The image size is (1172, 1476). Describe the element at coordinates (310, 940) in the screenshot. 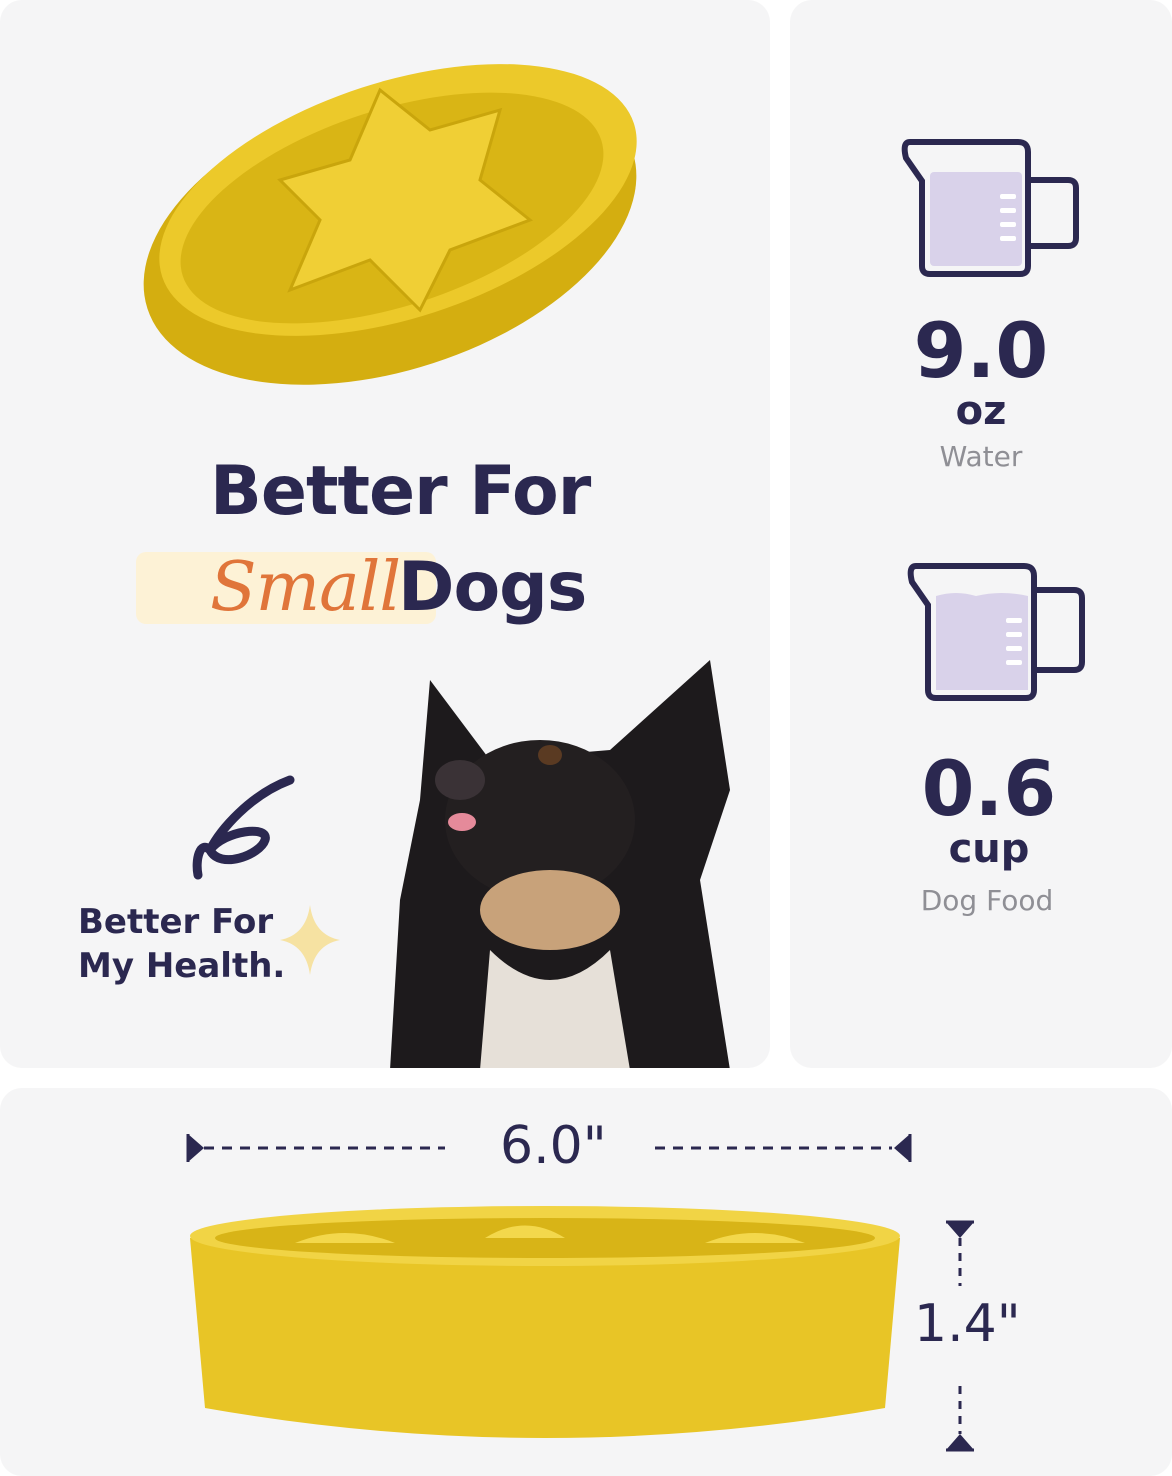

I see `sparkle-icon` at that location.